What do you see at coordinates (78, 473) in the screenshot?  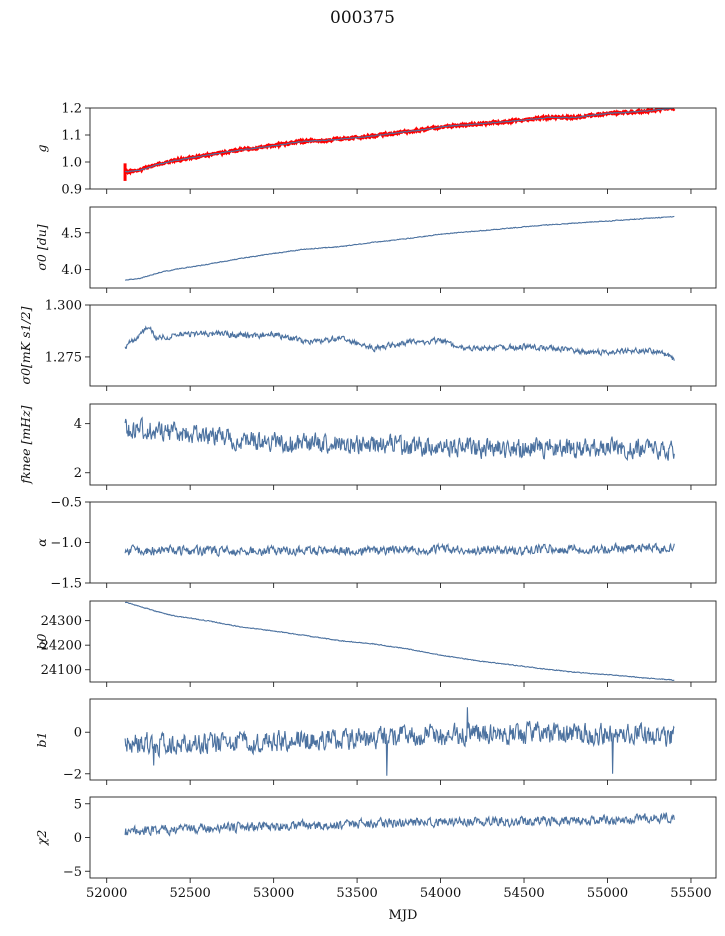 I see `y-tick-label: 2` at bounding box center [78, 473].